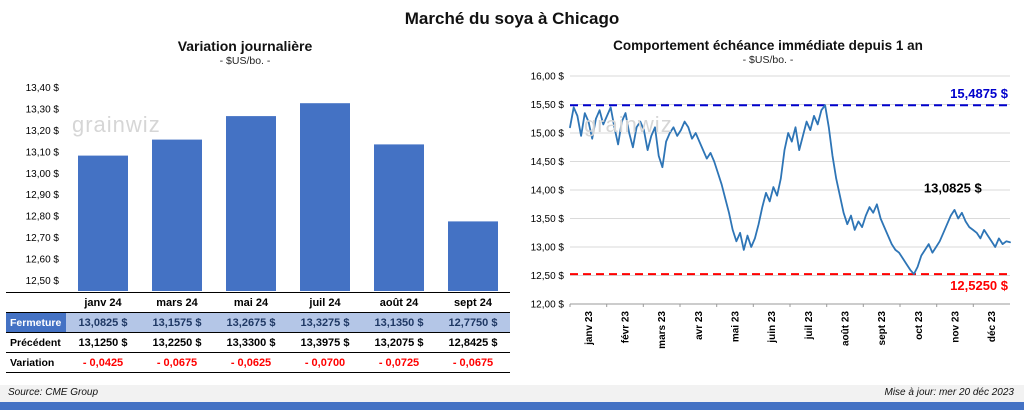  Describe the element at coordinates (251, 362) in the screenshot. I see `variation-value: - 0,0625` at that location.